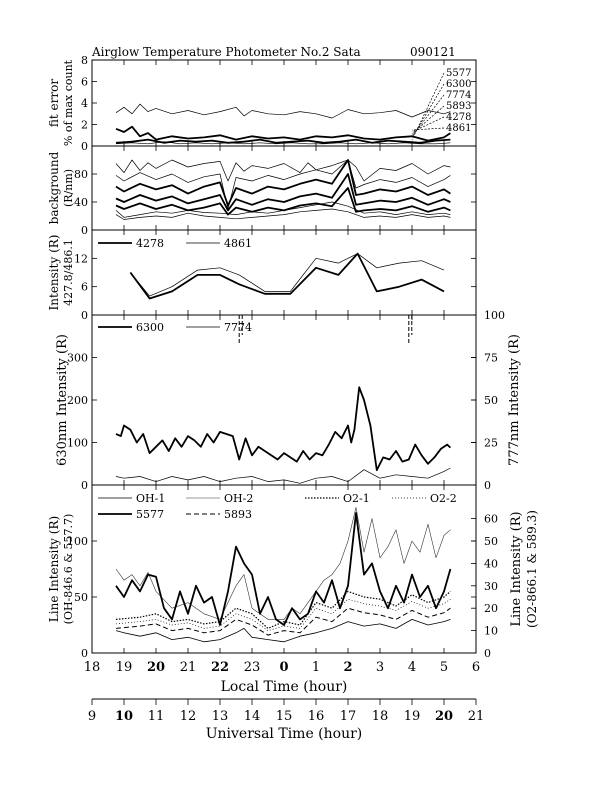 The width and height of the screenshot is (612, 792). I want to click on y-right-tick-label: 10, so click(491, 631).